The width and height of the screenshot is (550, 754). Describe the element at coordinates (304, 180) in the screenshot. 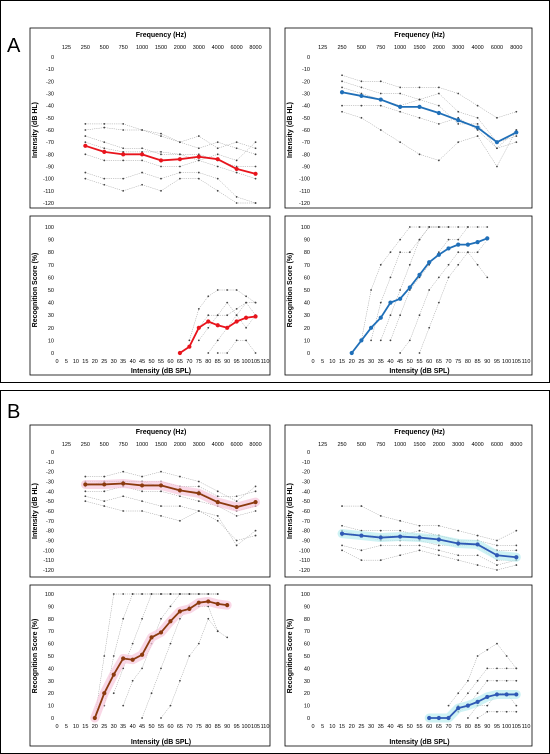

I see `y-tick-label: -100` at that location.